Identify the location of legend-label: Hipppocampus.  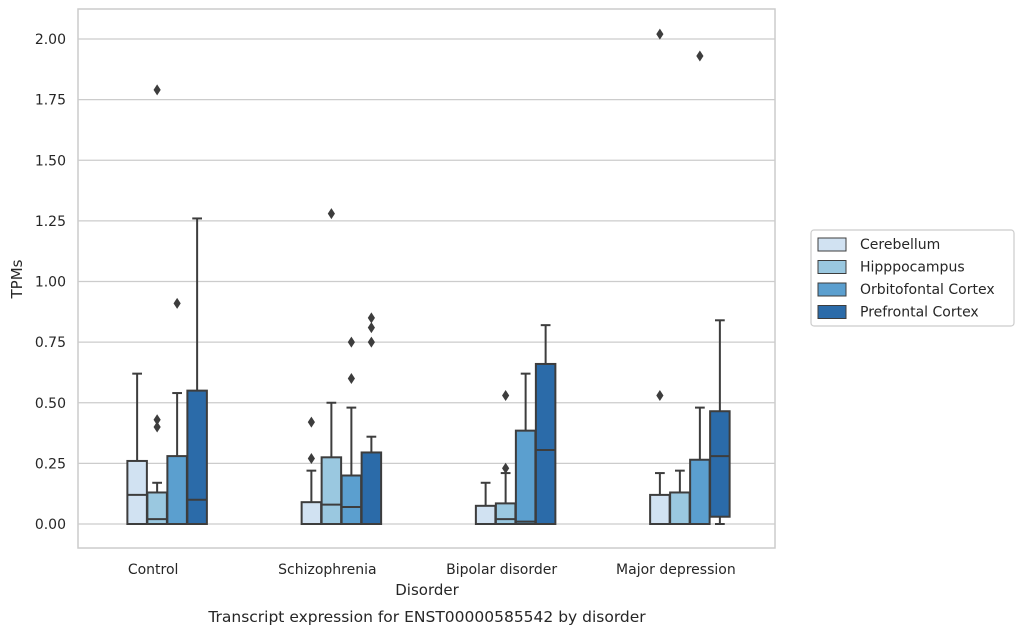
(912, 268).